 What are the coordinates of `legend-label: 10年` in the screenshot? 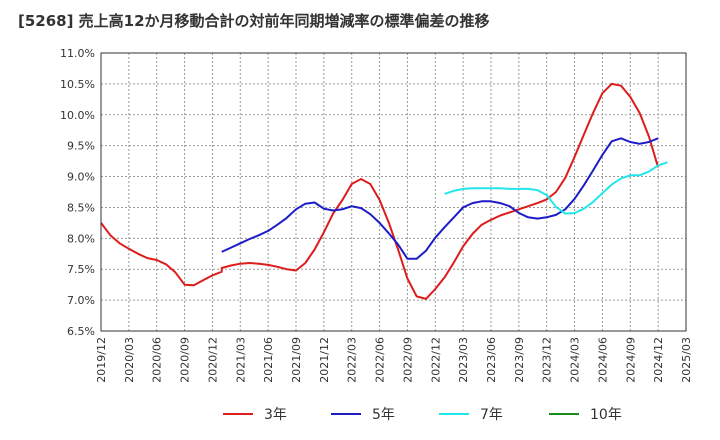 It's located at (606, 415).